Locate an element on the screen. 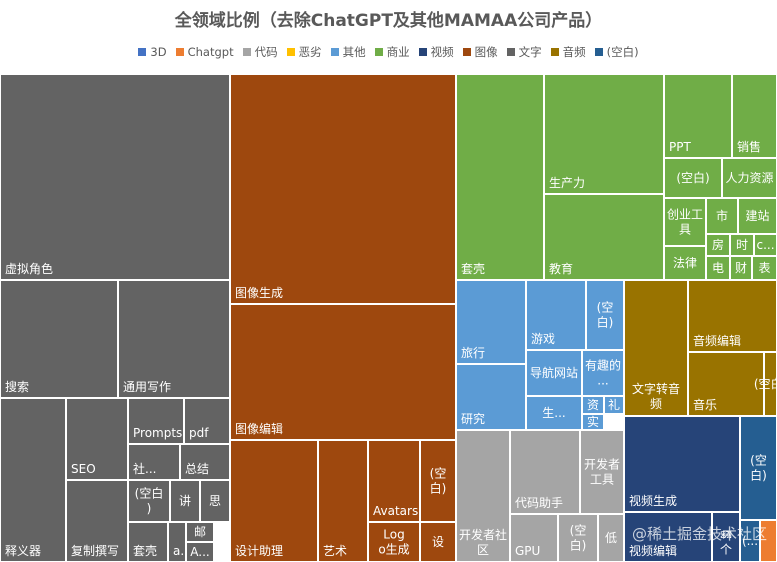  tile-label: 工具 is located at coordinates (602, 480).